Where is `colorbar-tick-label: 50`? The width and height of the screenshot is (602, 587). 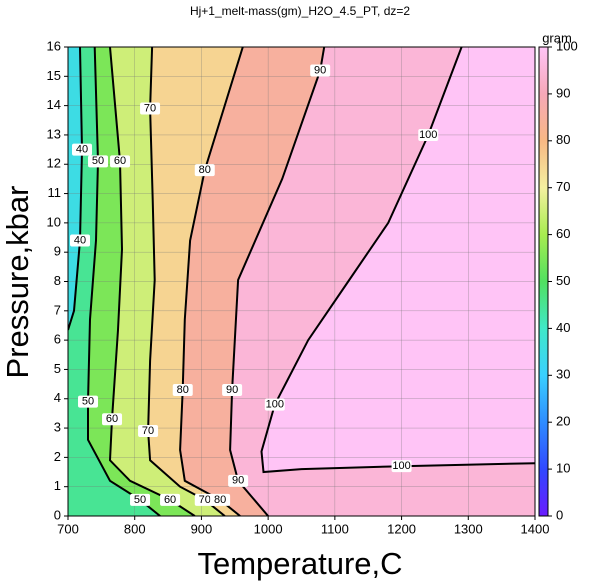
colorbar-tick-label: 50 is located at coordinates (563, 280).